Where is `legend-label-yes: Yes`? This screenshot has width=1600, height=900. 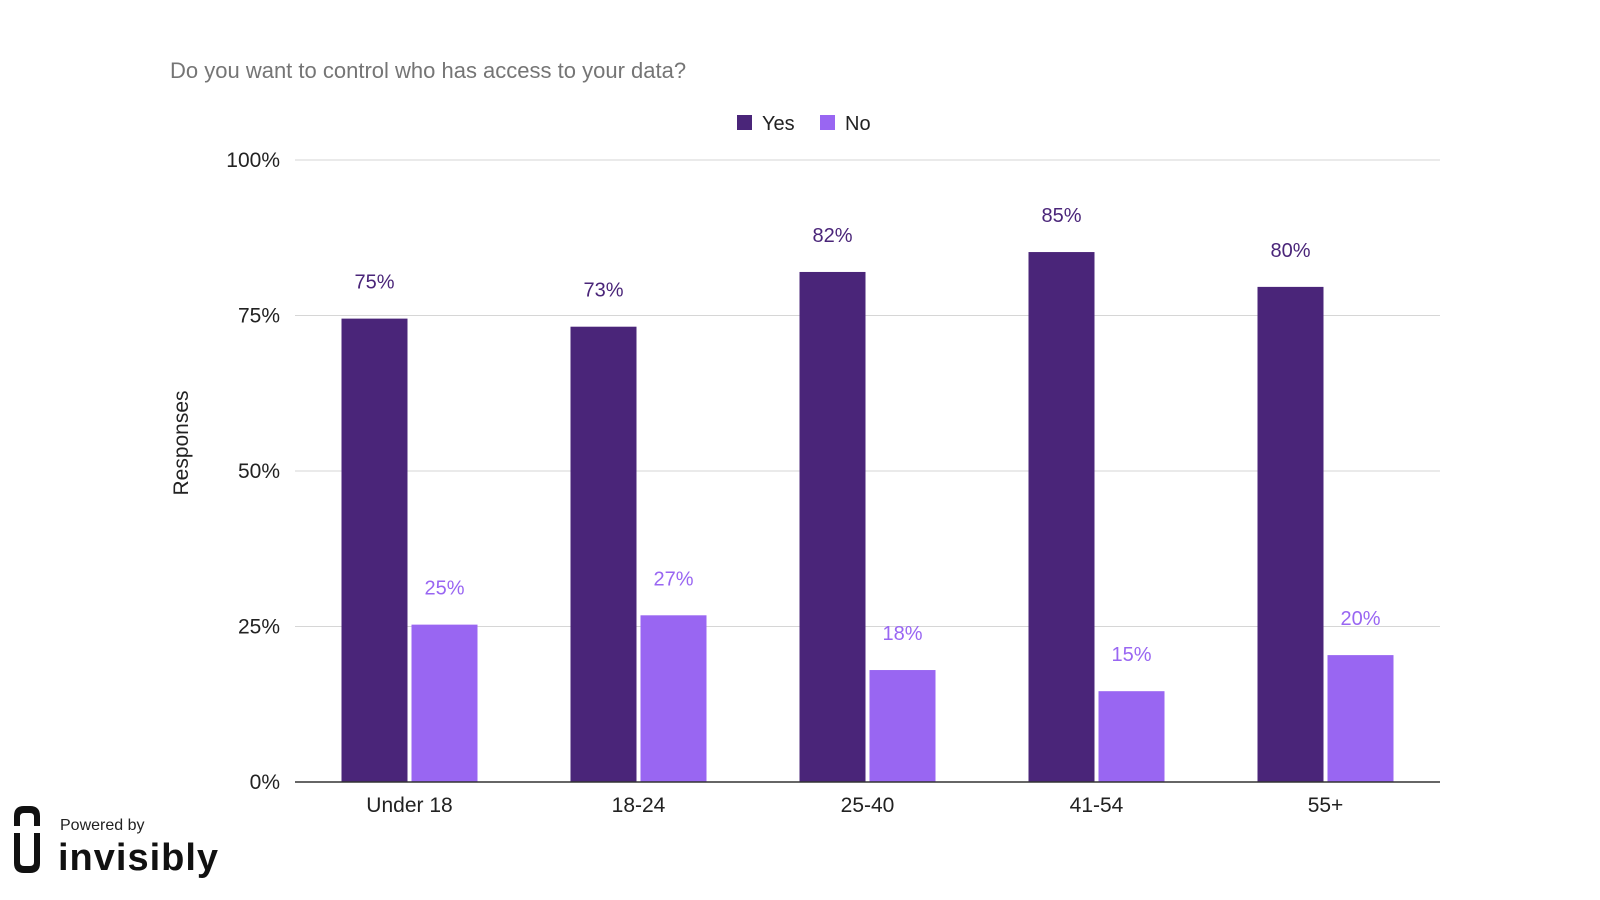
legend-label-yes: Yes is located at coordinates (778, 124).